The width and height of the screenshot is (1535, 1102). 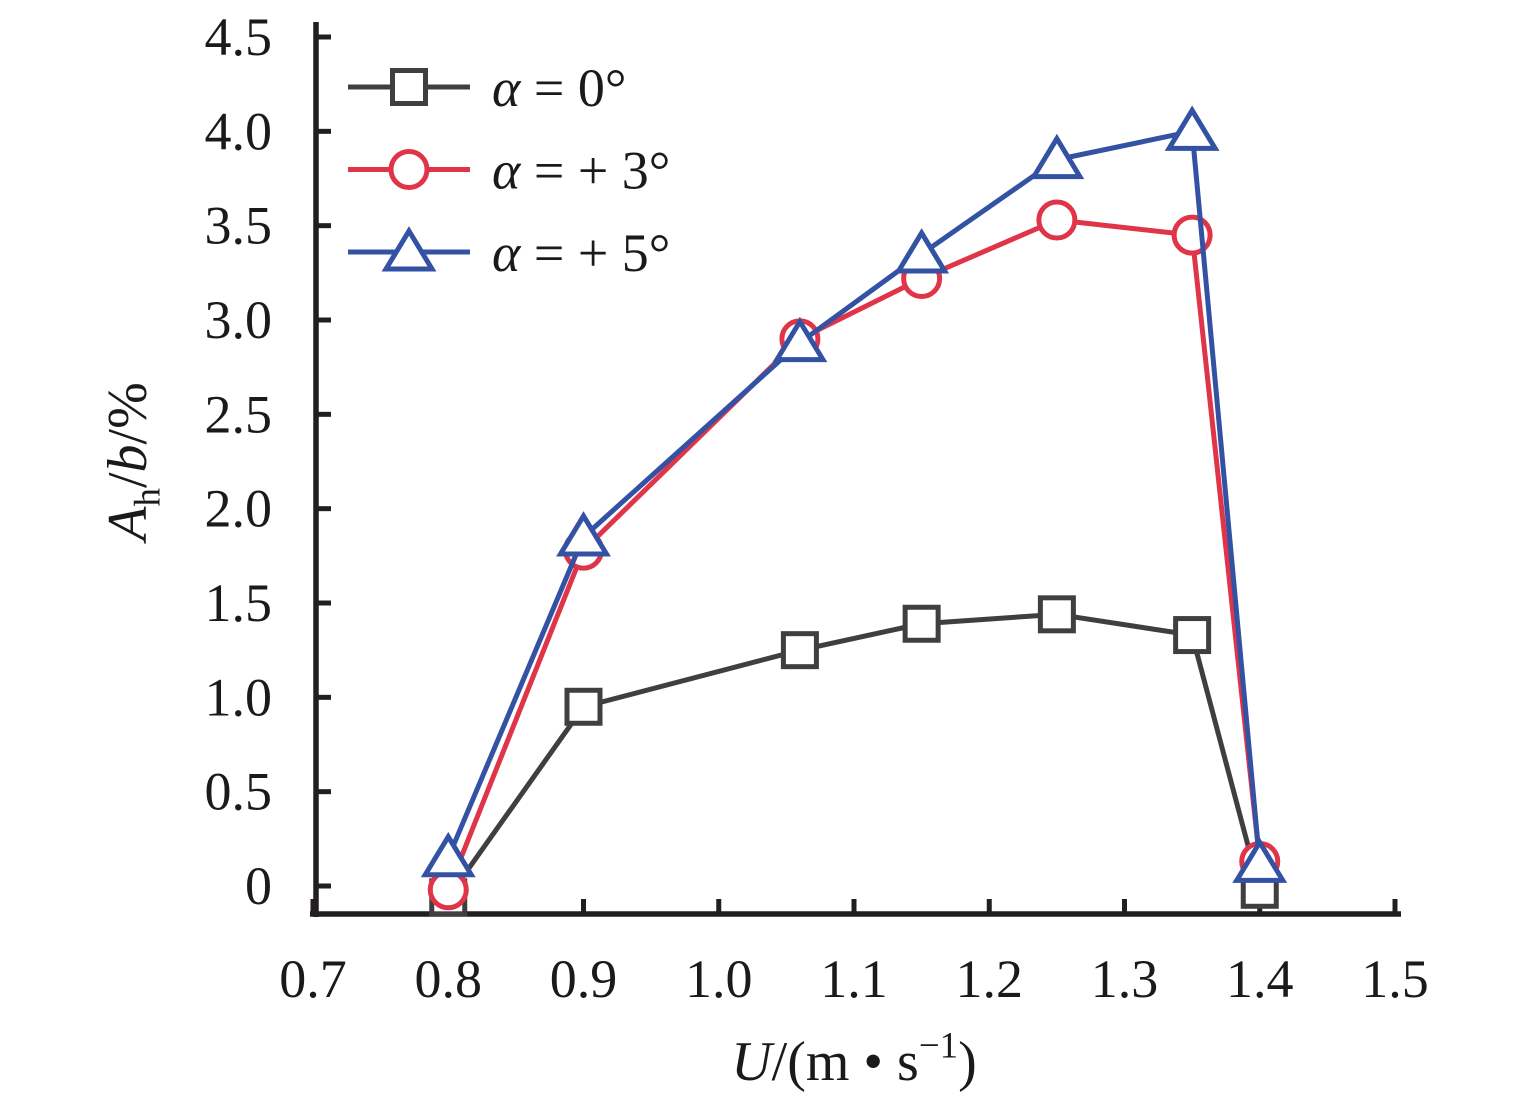 What do you see at coordinates (239, 37) in the screenshot?
I see `y-tick-label: 4.5` at bounding box center [239, 37].